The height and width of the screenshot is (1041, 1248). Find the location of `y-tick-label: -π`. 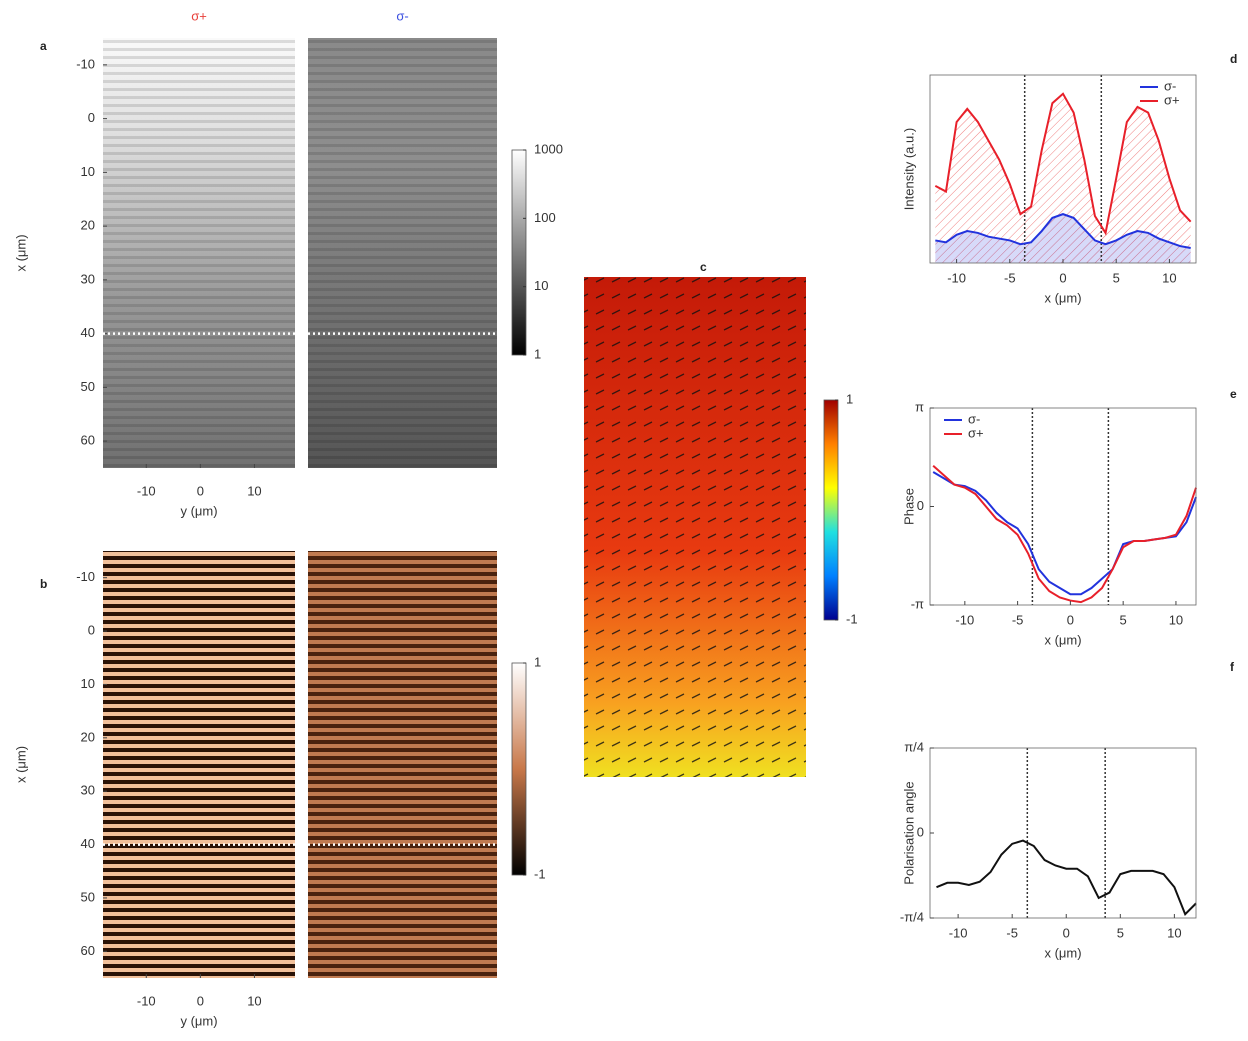

y-tick-label: -π is located at coordinates (917, 603).